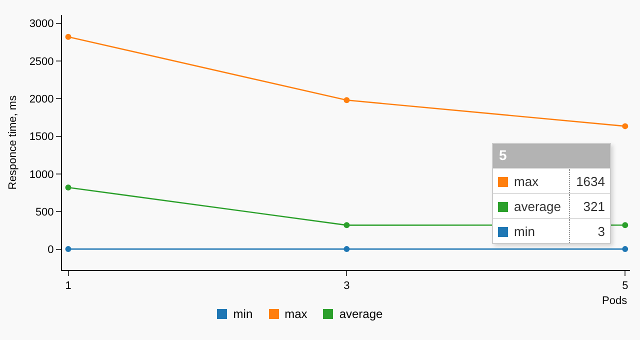  I want to click on x-tick-label: 3, so click(347, 286).